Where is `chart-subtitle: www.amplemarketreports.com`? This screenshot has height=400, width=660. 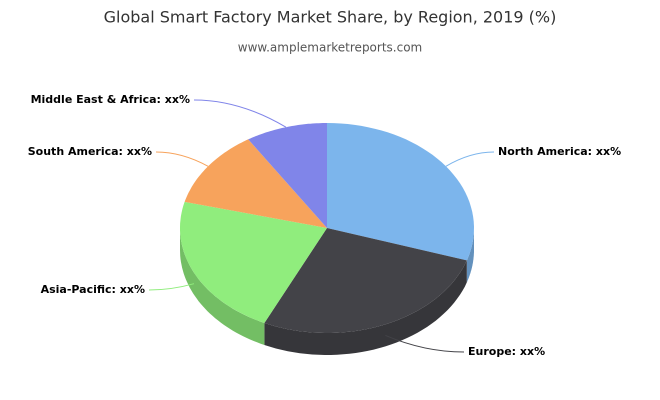 chart-subtitle: www.amplemarketreports.com is located at coordinates (330, 48).